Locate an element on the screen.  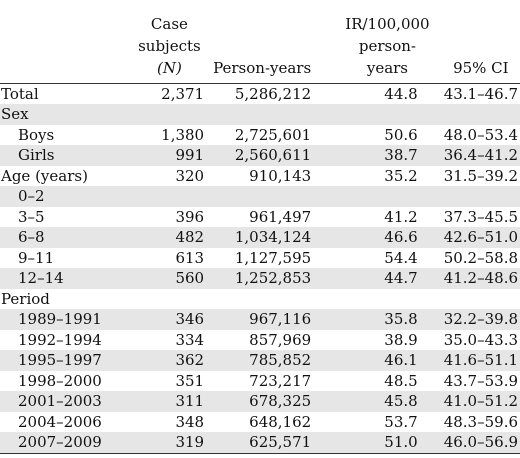
table-row: 2004–2006 348 648,162 53.7 48.3–59.6 is located at coordinates (260, 422).